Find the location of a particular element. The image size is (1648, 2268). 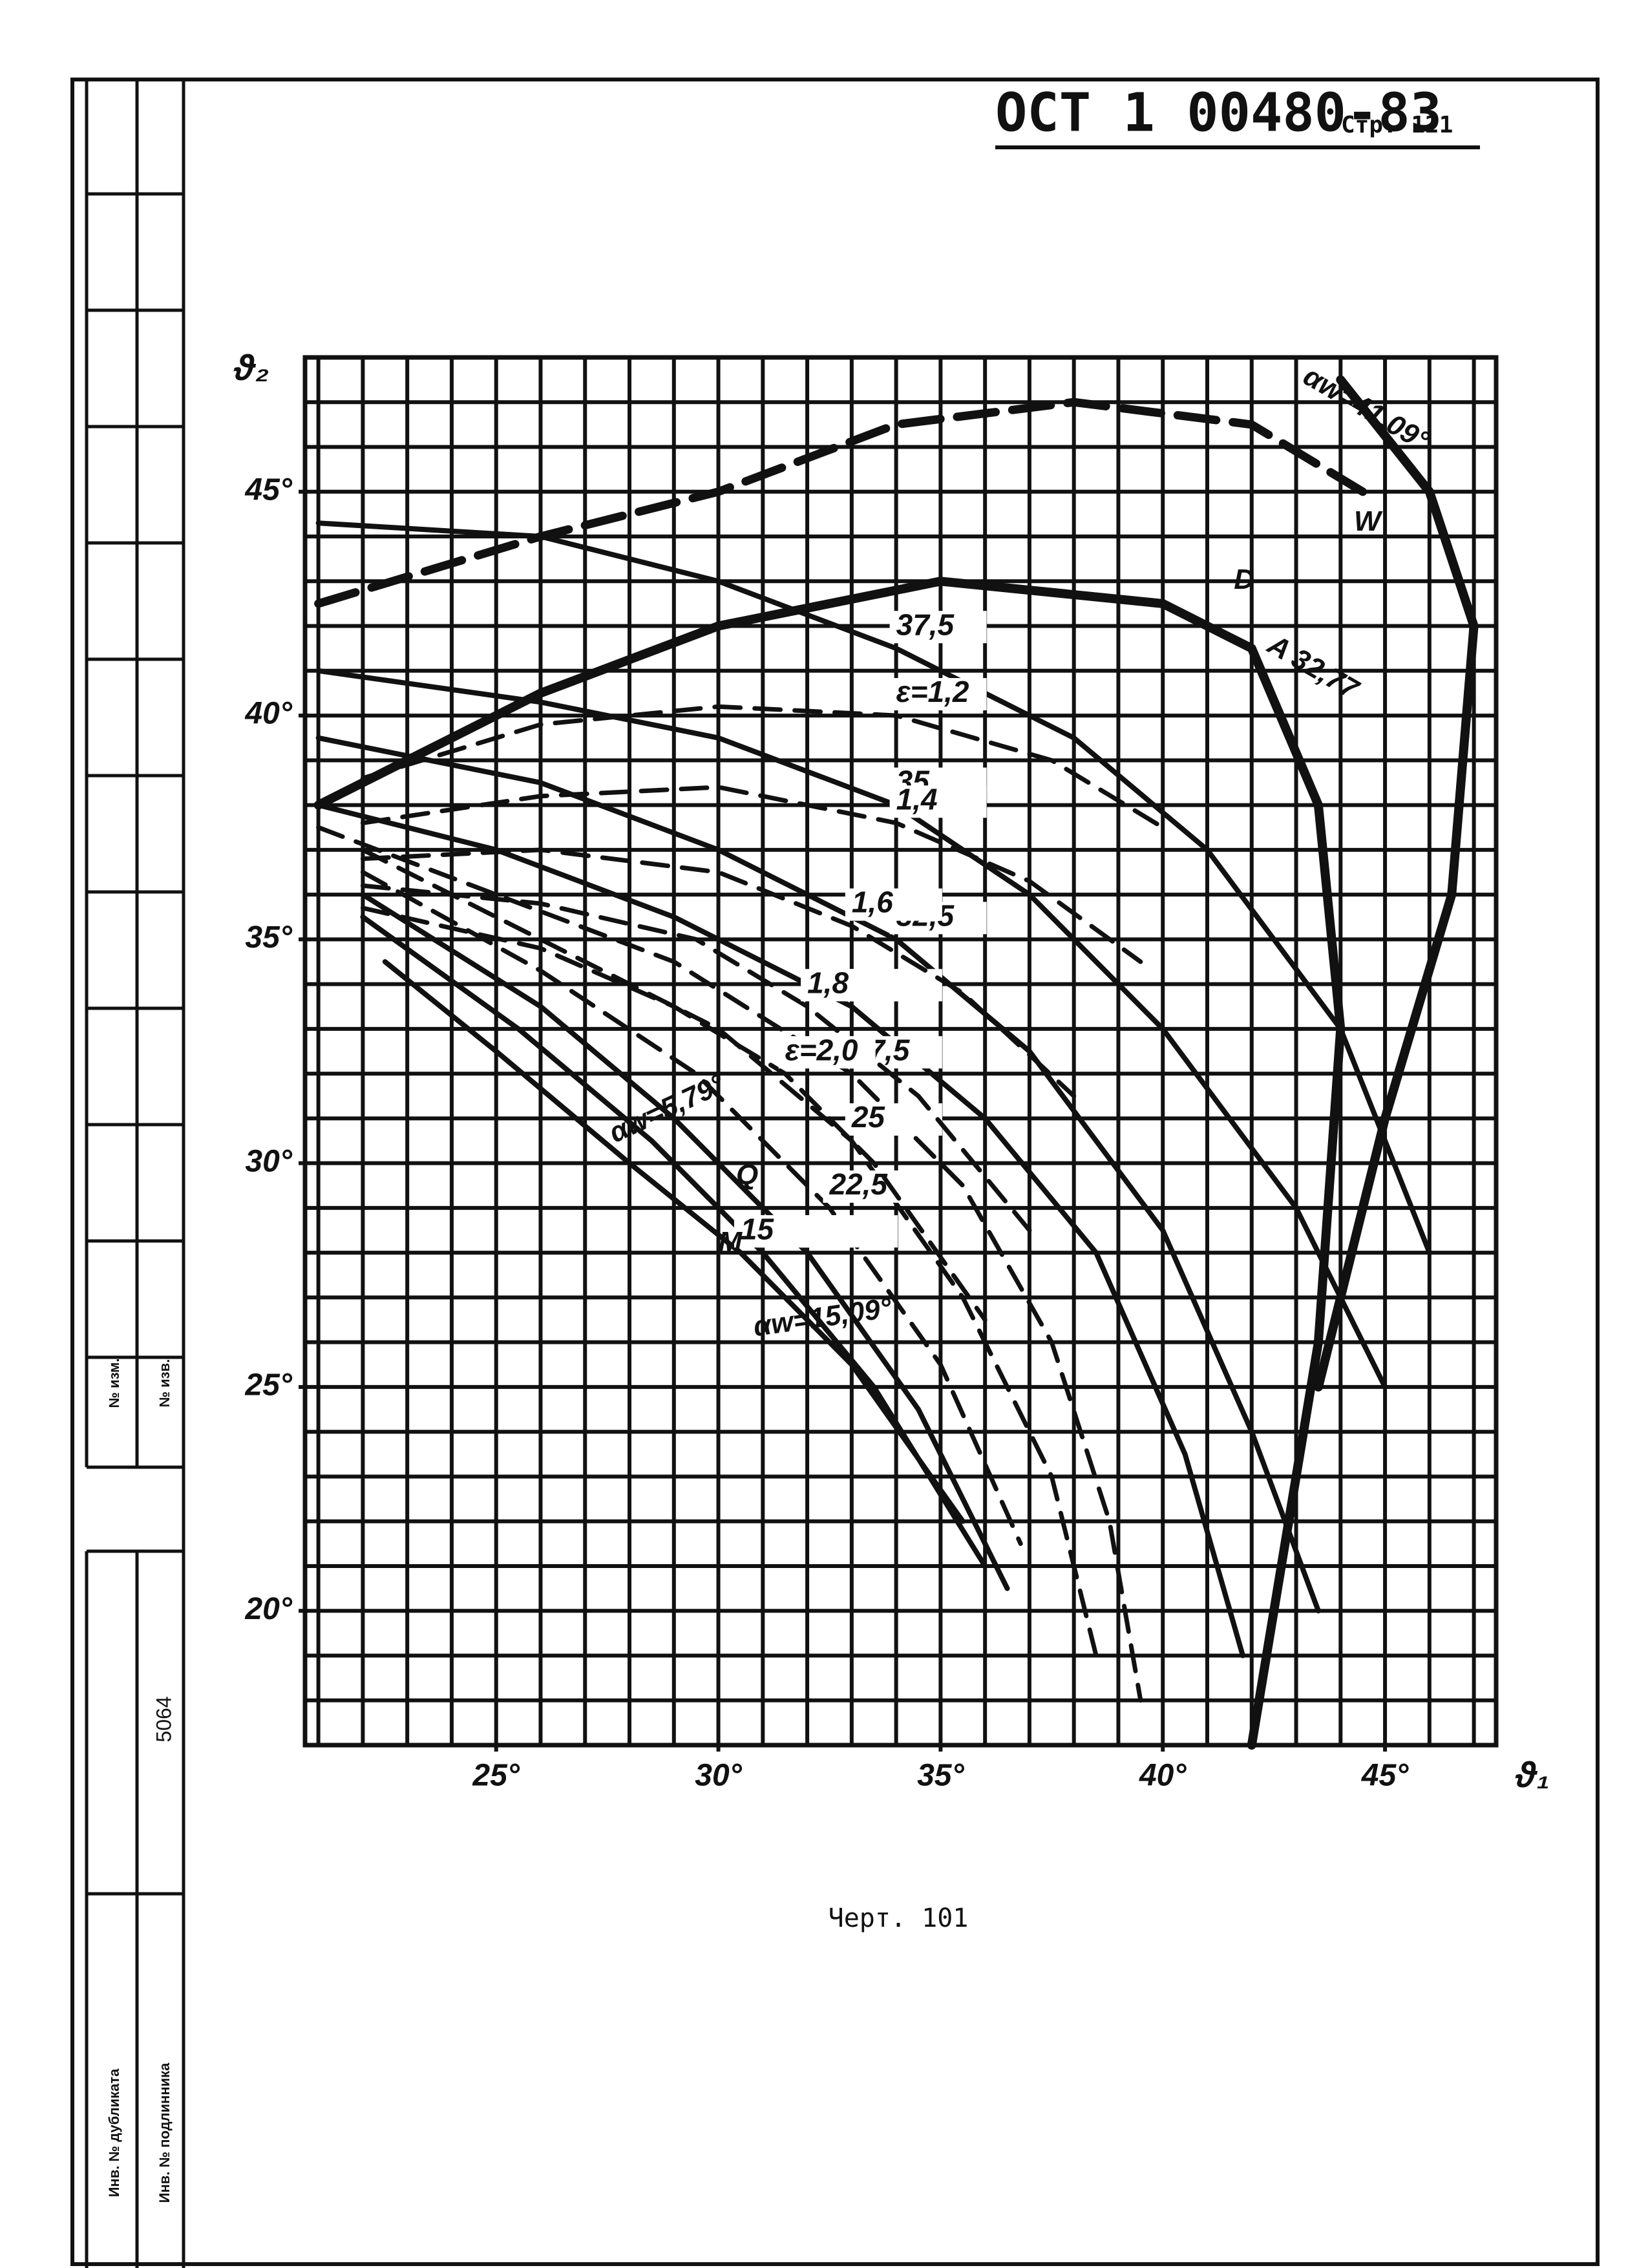

annotation: Q is located at coordinates (747, 1175).